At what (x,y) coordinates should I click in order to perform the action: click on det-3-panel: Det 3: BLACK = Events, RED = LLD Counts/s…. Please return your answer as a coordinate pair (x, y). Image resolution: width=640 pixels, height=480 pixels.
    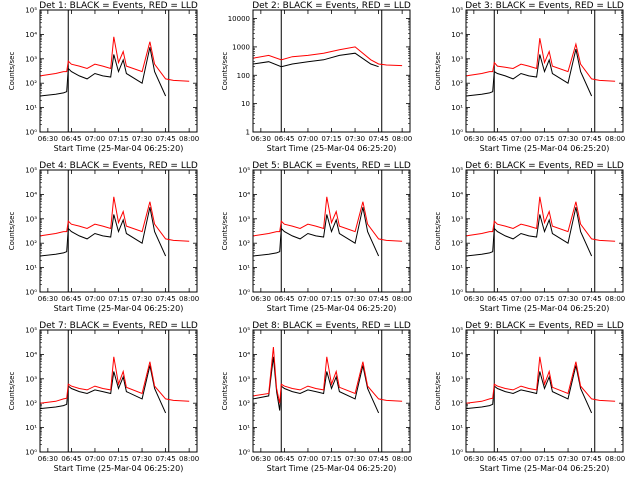
    Looking at the image, I should click on (529, 77).